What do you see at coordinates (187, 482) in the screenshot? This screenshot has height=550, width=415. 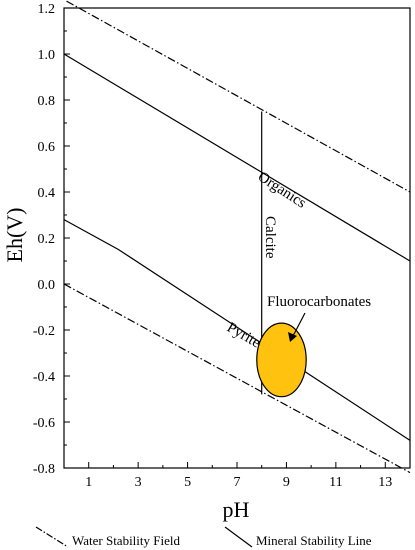 I see `x-tick-label: 5` at bounding box center [187, 482].